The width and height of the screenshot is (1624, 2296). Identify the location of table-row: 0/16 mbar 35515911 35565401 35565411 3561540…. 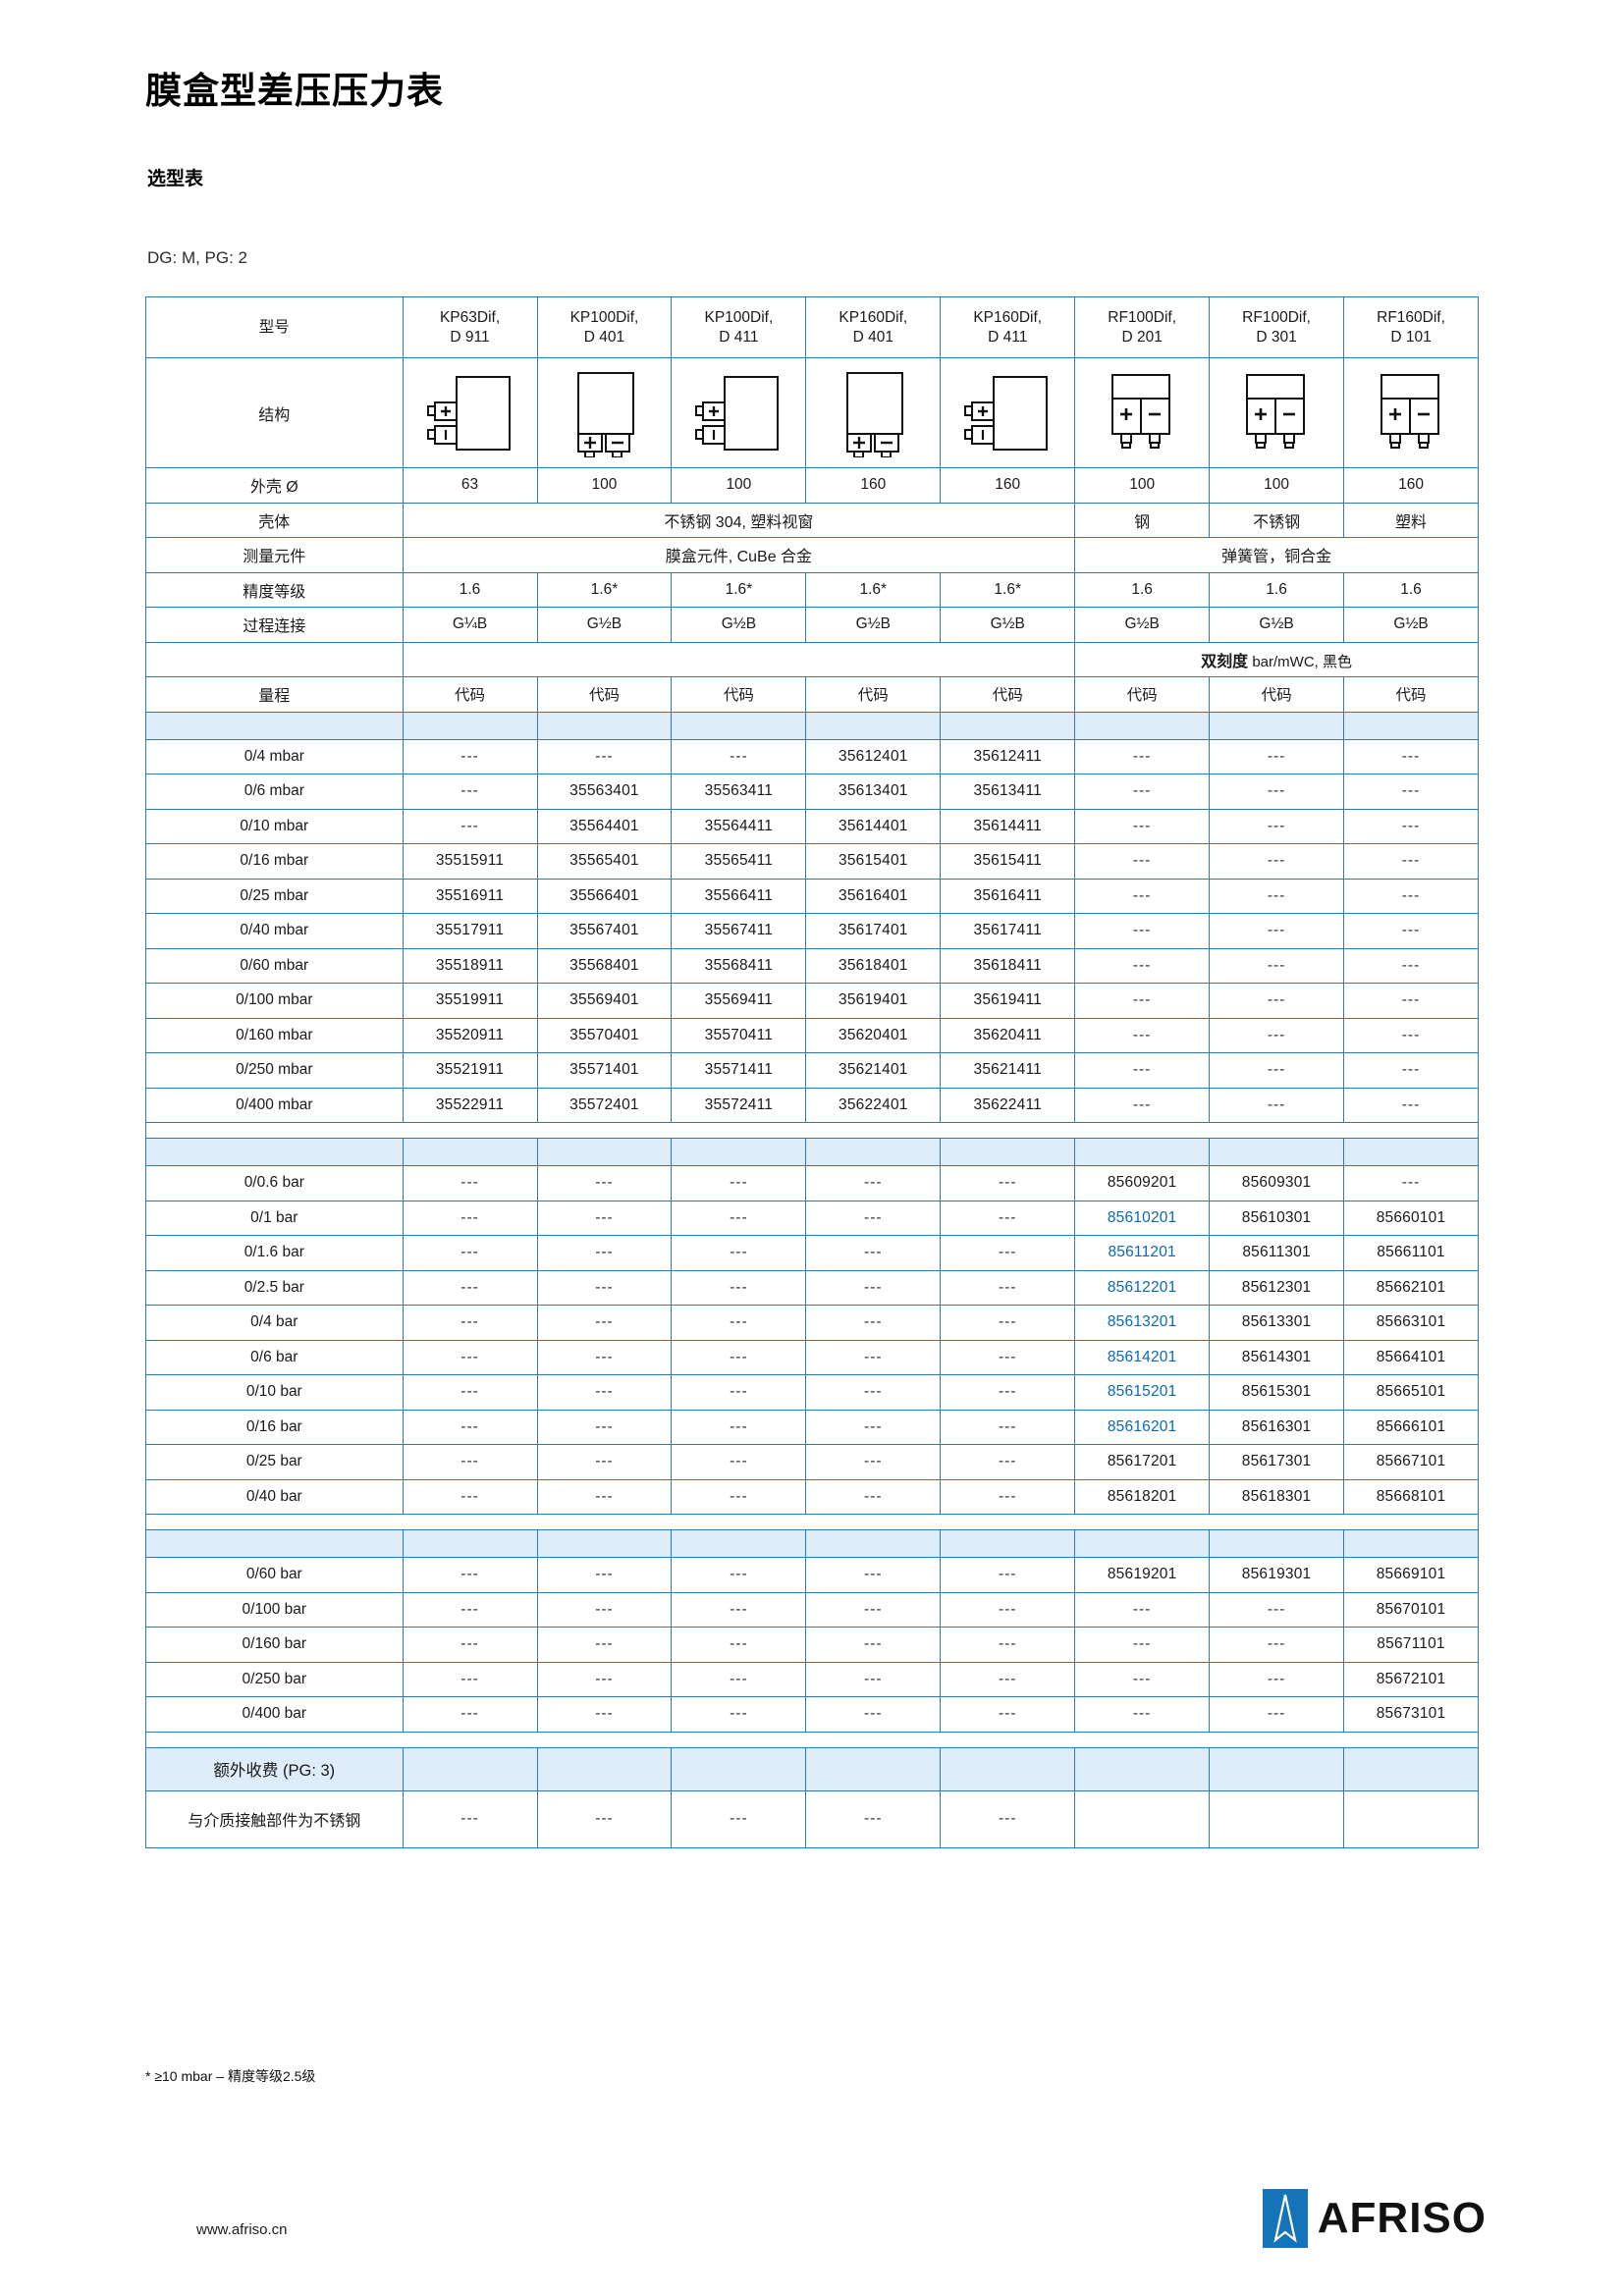
(812, 862).